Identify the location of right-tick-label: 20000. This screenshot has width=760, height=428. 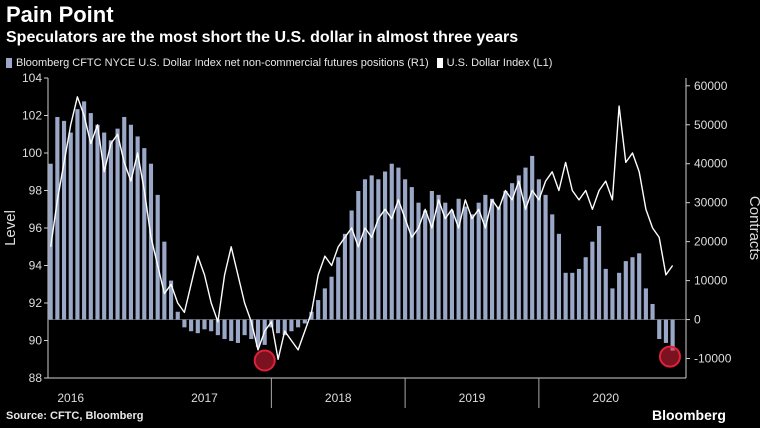
(711, 242).